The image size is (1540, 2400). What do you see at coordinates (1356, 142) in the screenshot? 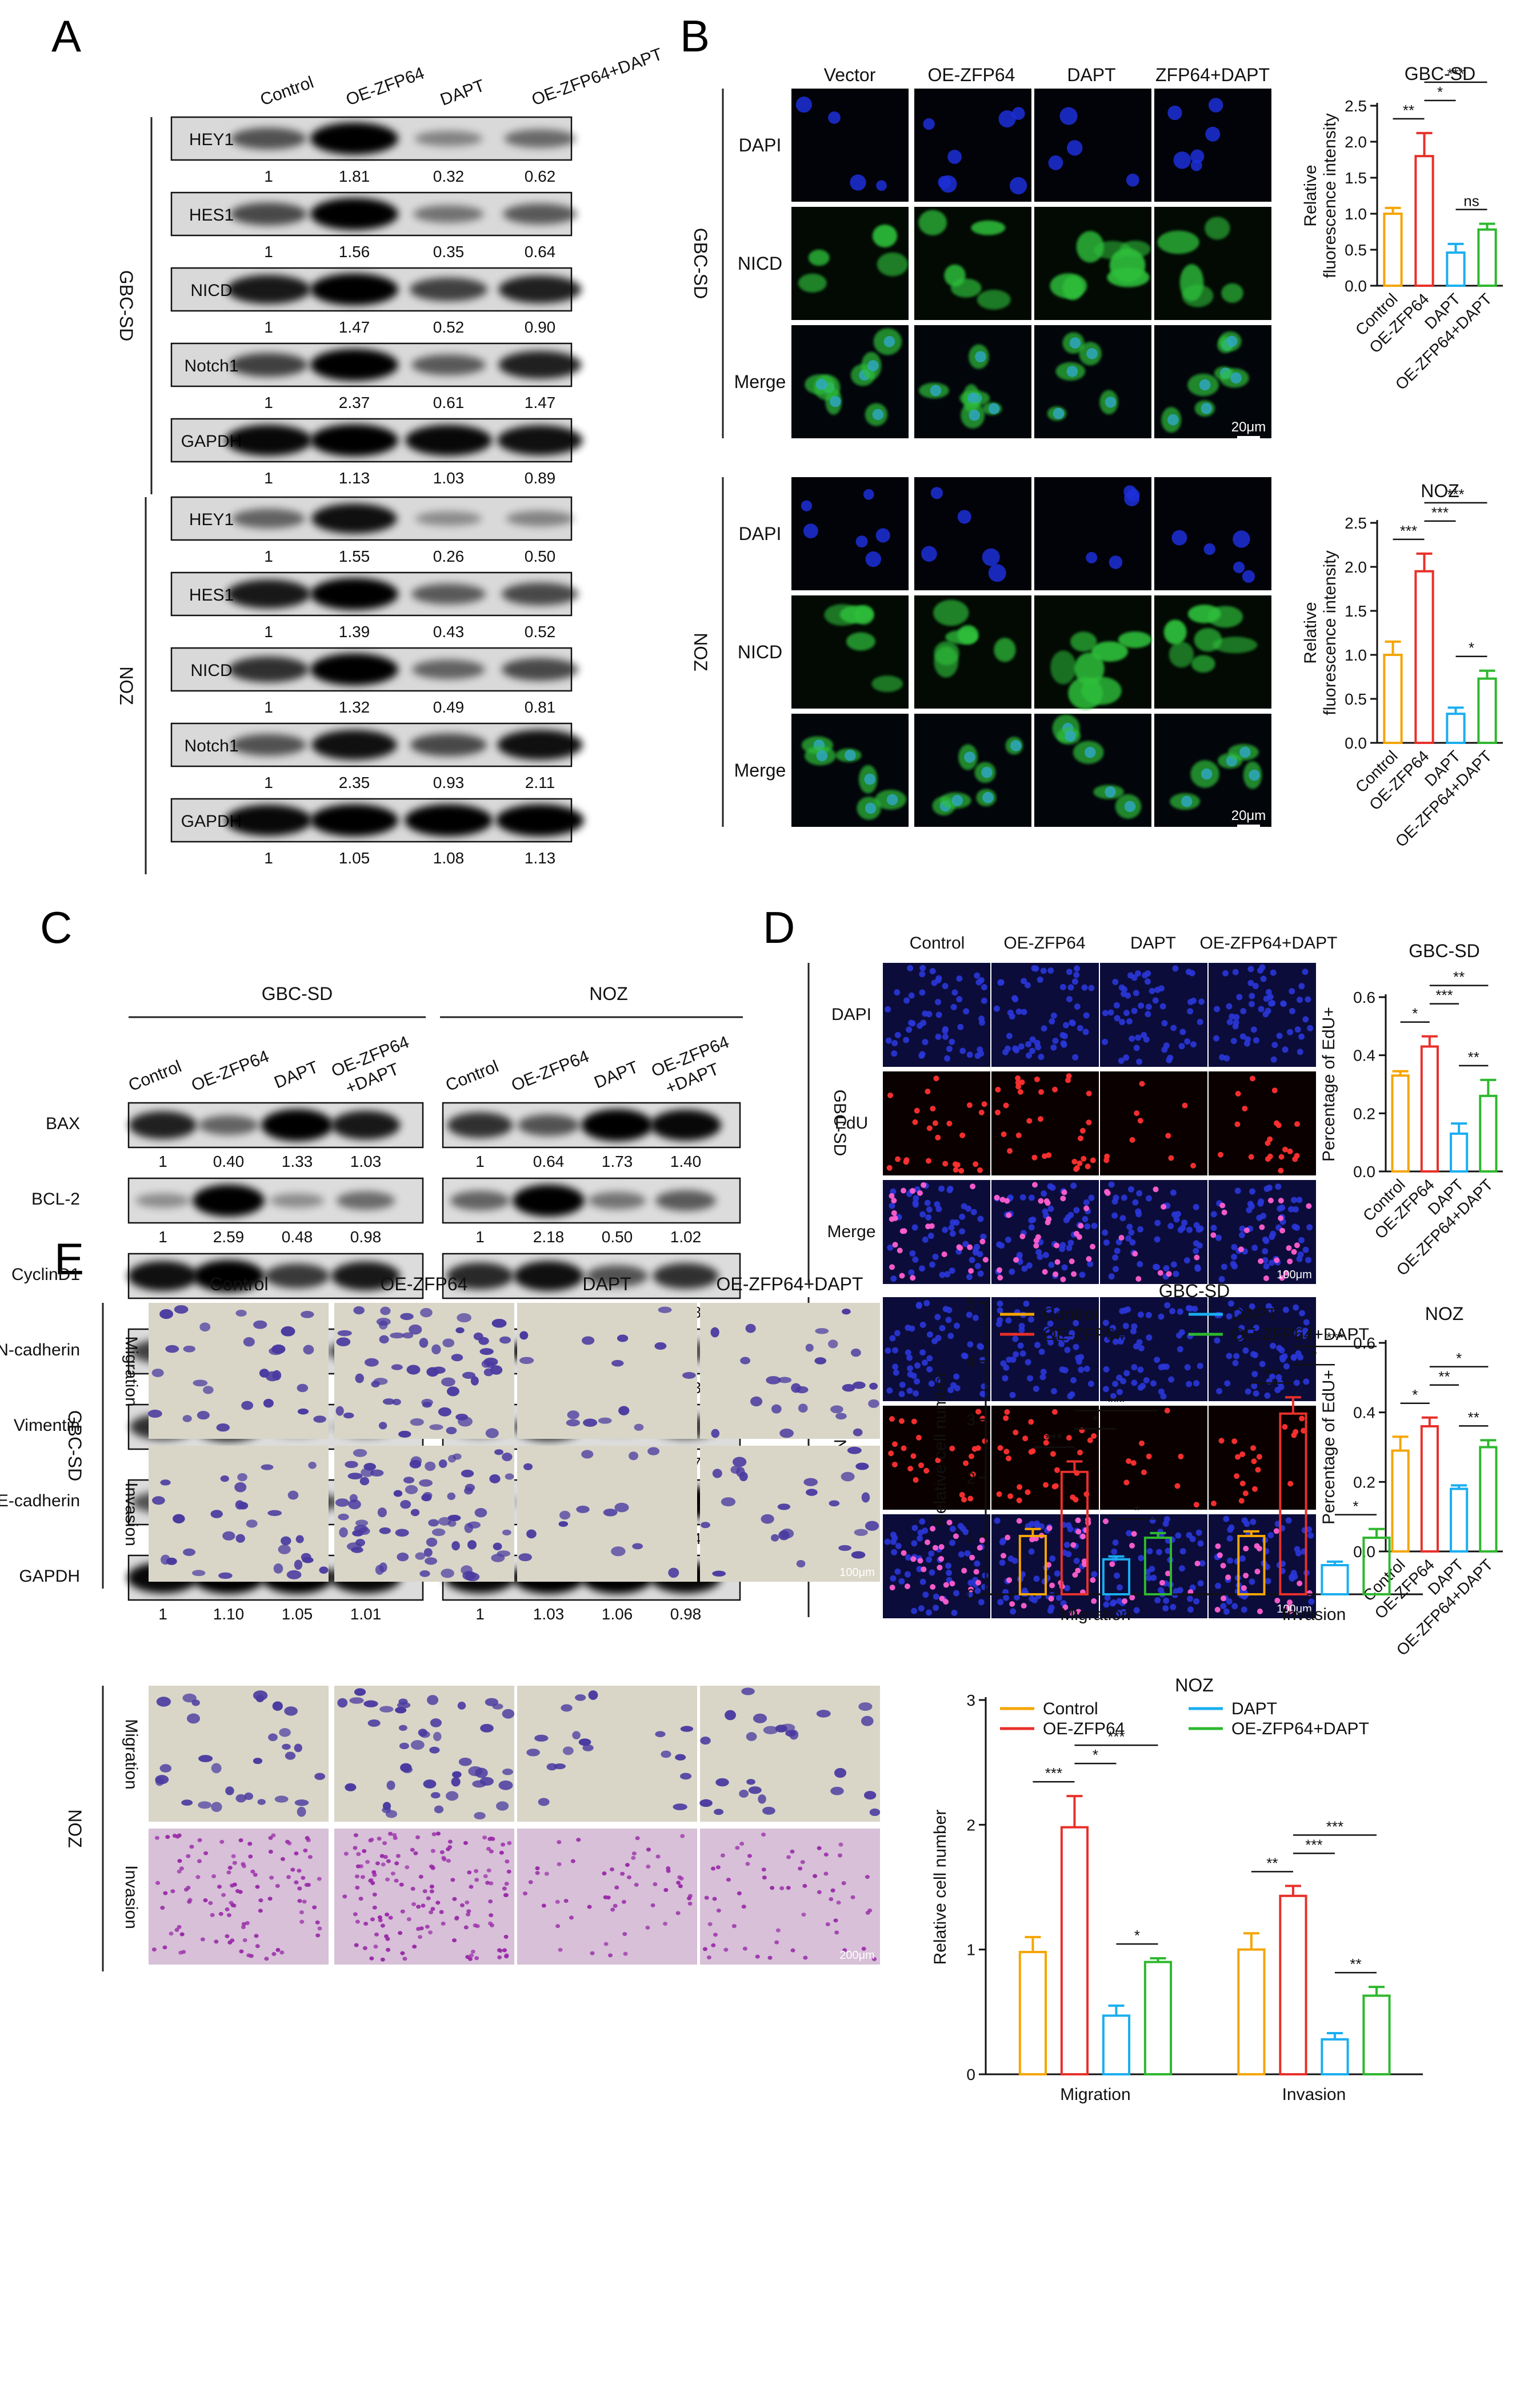
I see `y-tick-label: 2.0` at bounding box center [1356, 142].